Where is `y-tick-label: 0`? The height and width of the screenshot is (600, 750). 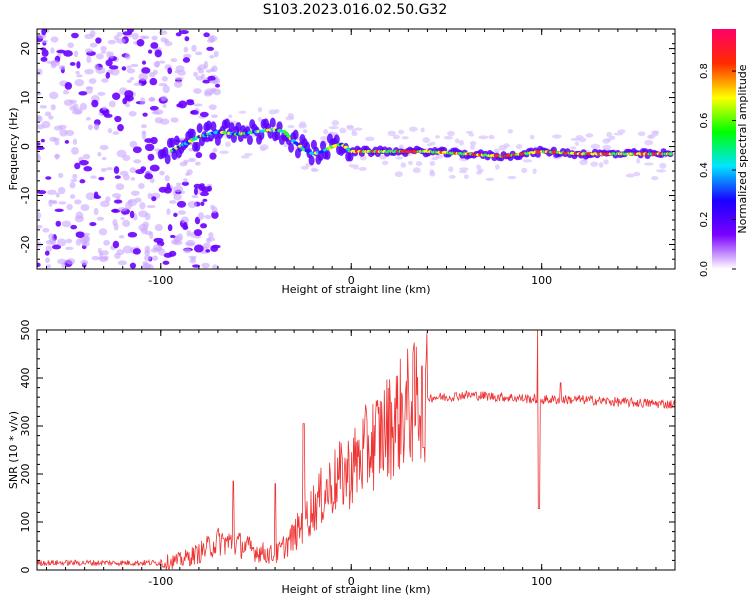
y-tick-label: 0 is located at coordinates (25, 570).